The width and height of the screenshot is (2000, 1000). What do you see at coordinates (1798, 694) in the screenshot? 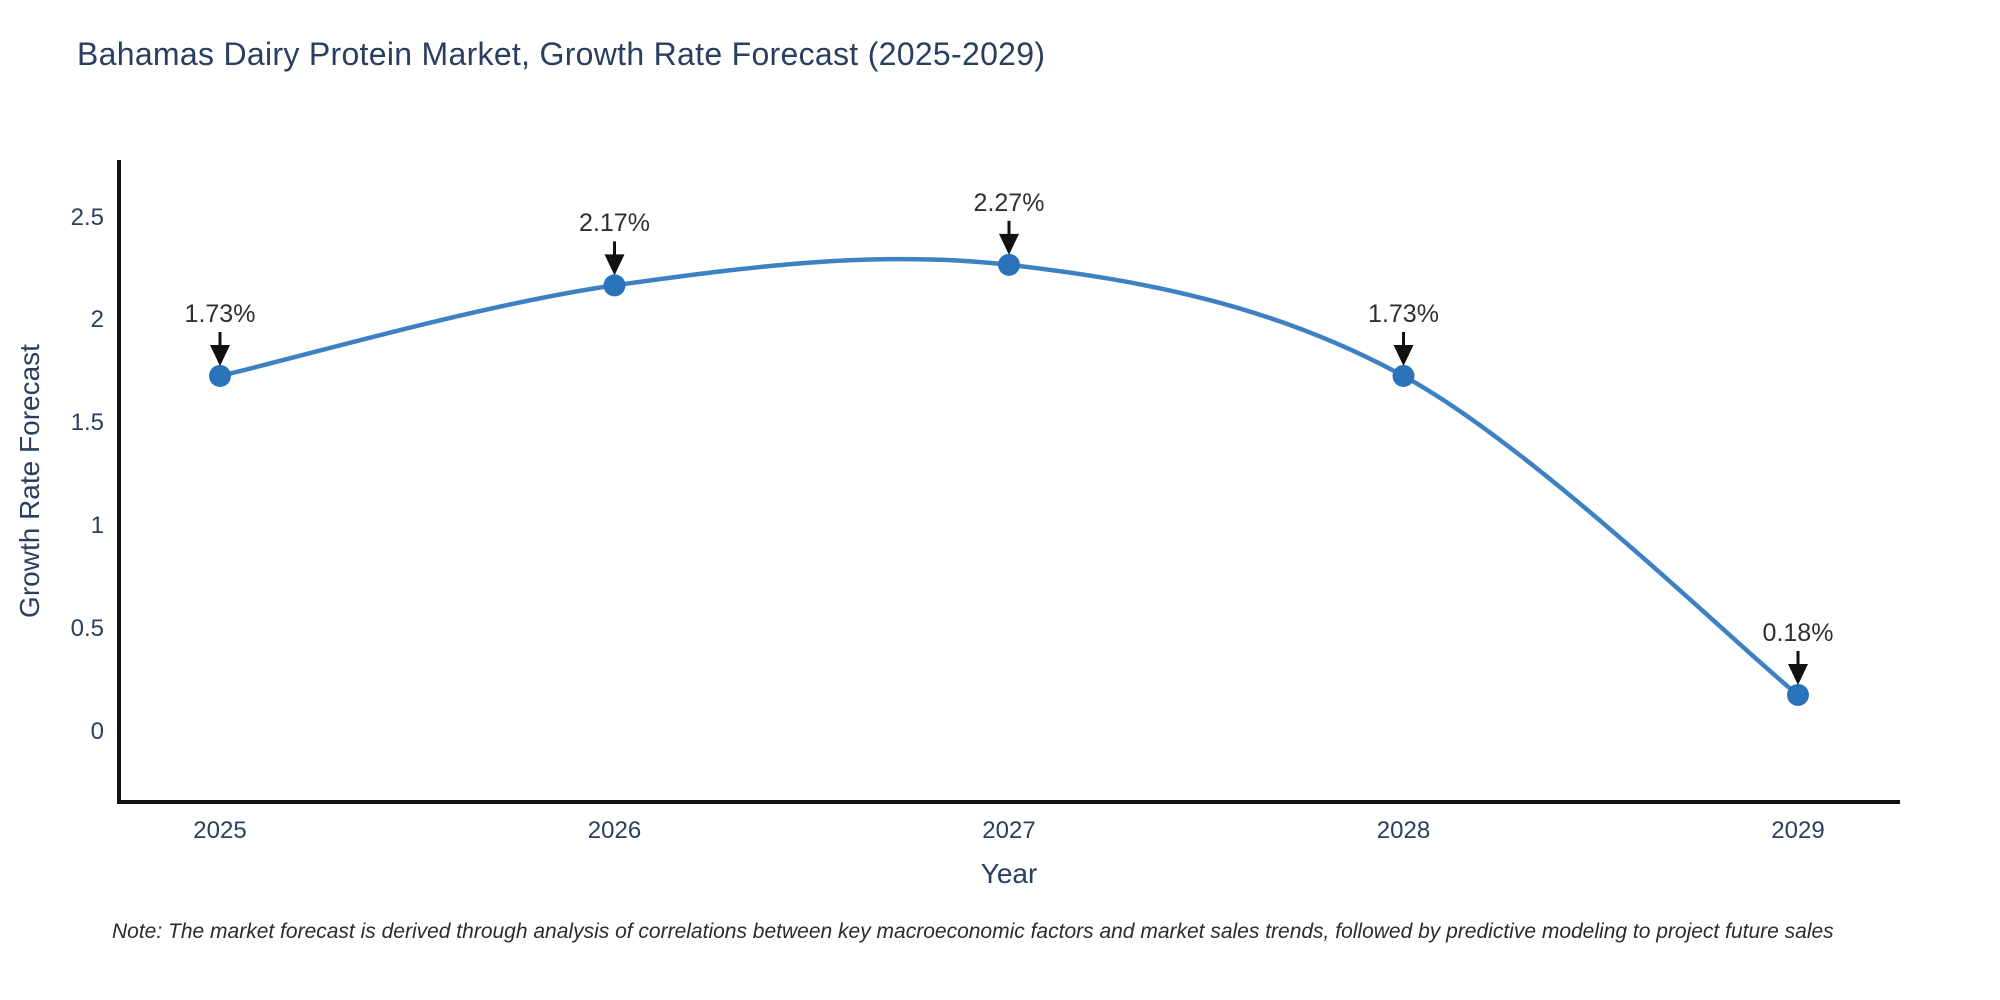
I see `data-point-2029` at bounding box center [1798, 694].